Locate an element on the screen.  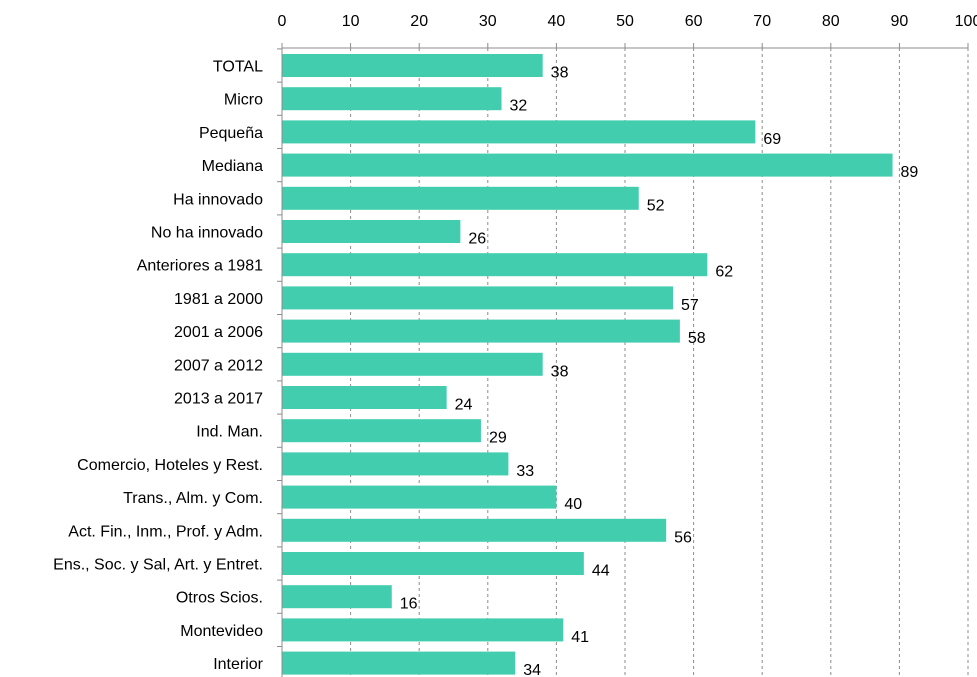
category-label-17: Montevideo is located at coordinates (221, 631).